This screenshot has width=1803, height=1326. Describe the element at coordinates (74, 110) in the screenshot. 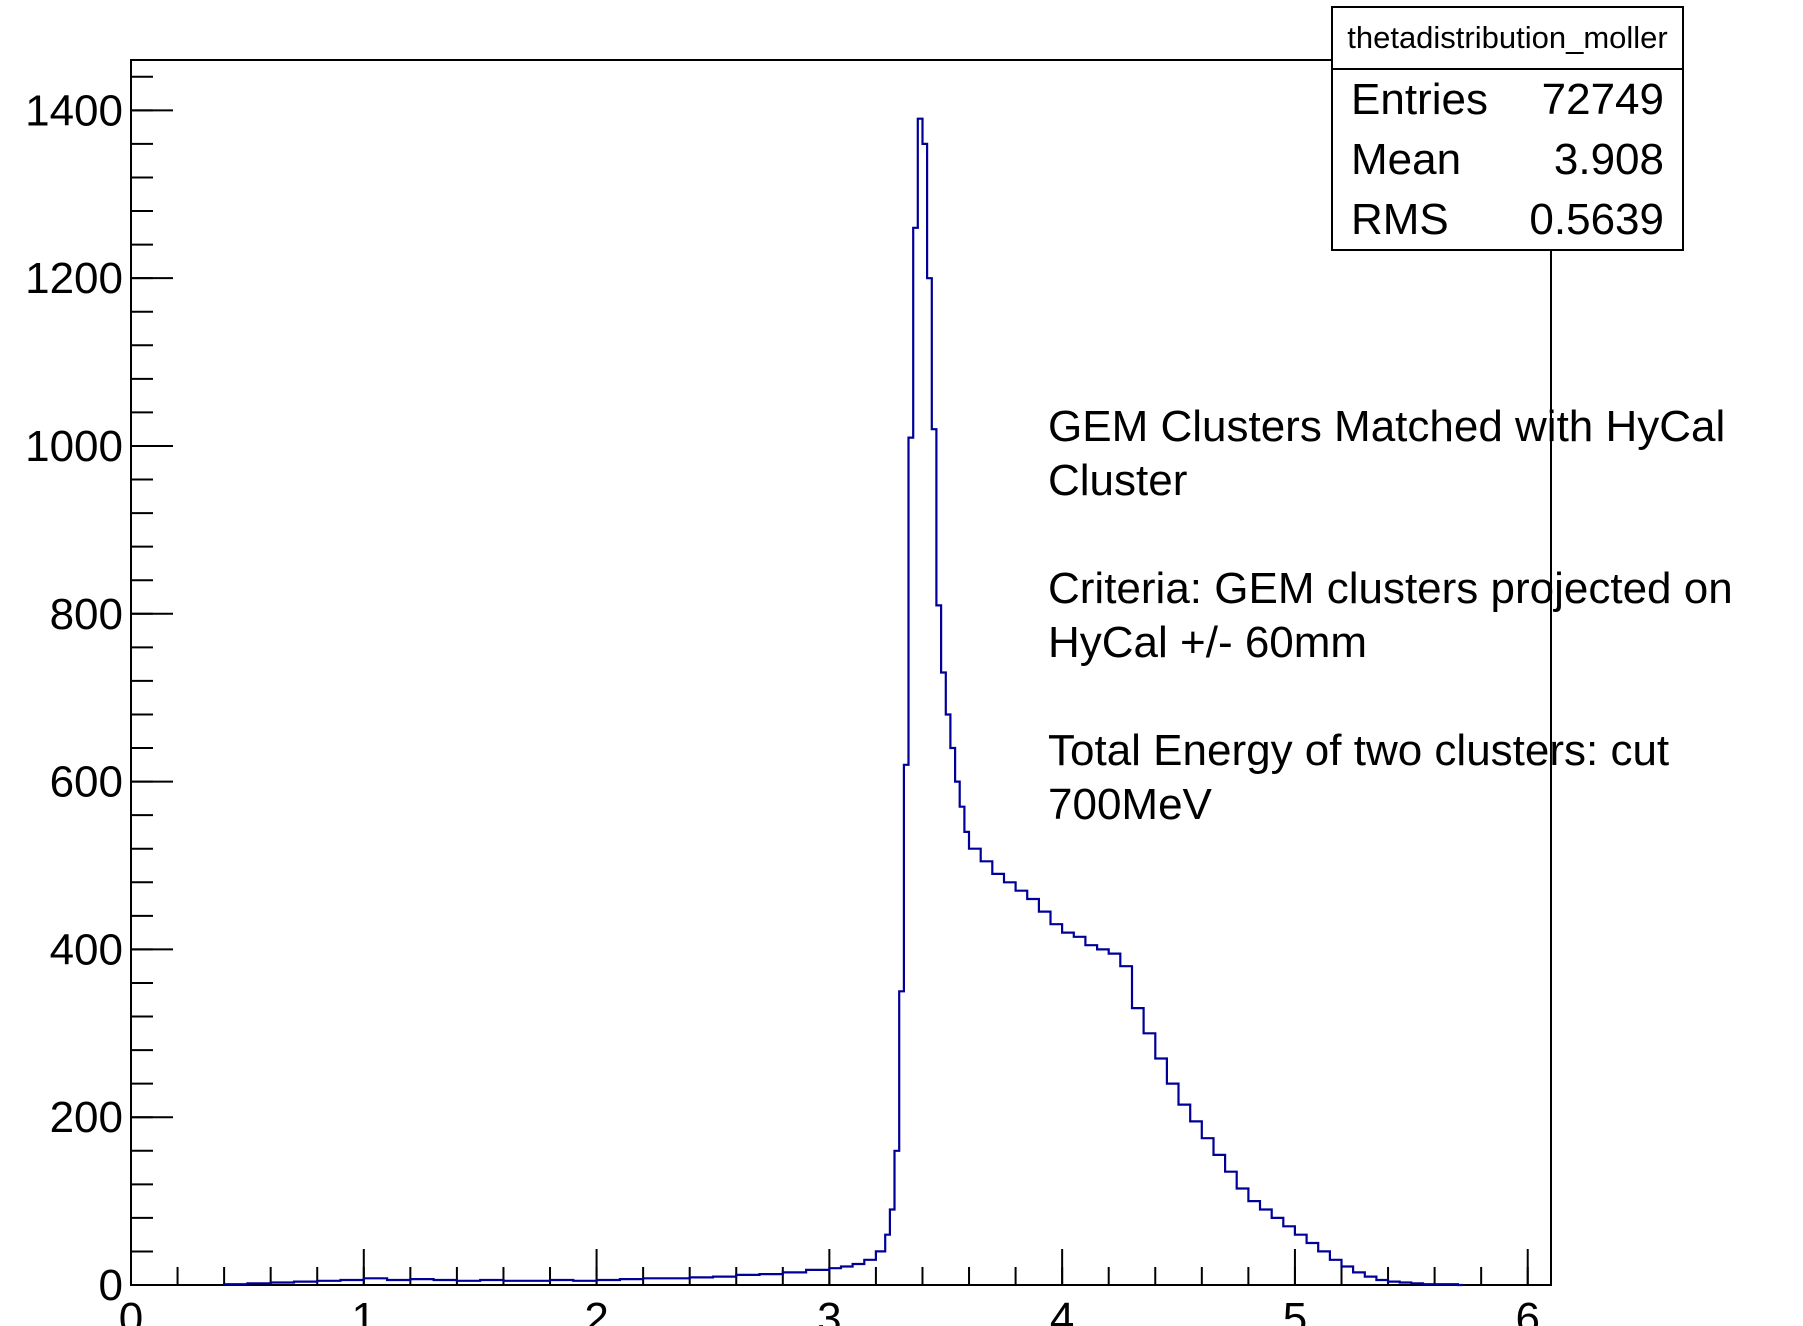

I see `y-tick-label: 1400` at that location.